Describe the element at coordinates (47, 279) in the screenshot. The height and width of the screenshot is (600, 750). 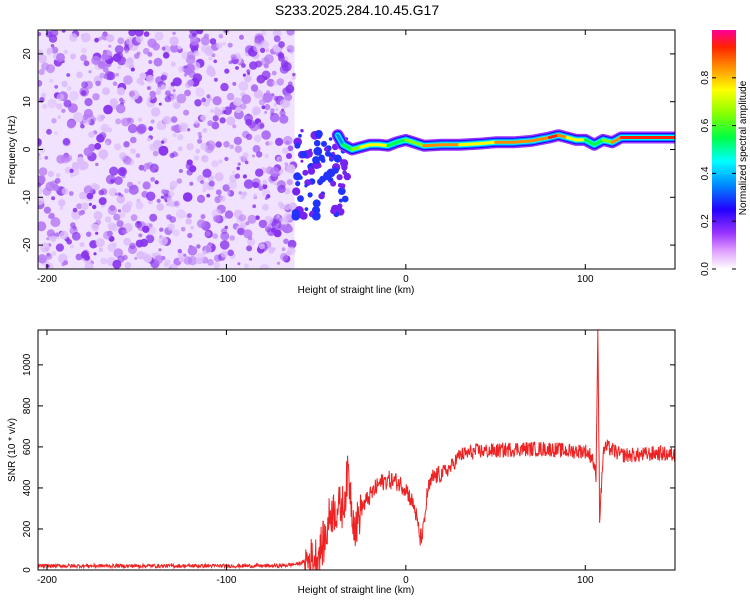
I see `x-tick-label: -200` at that location.